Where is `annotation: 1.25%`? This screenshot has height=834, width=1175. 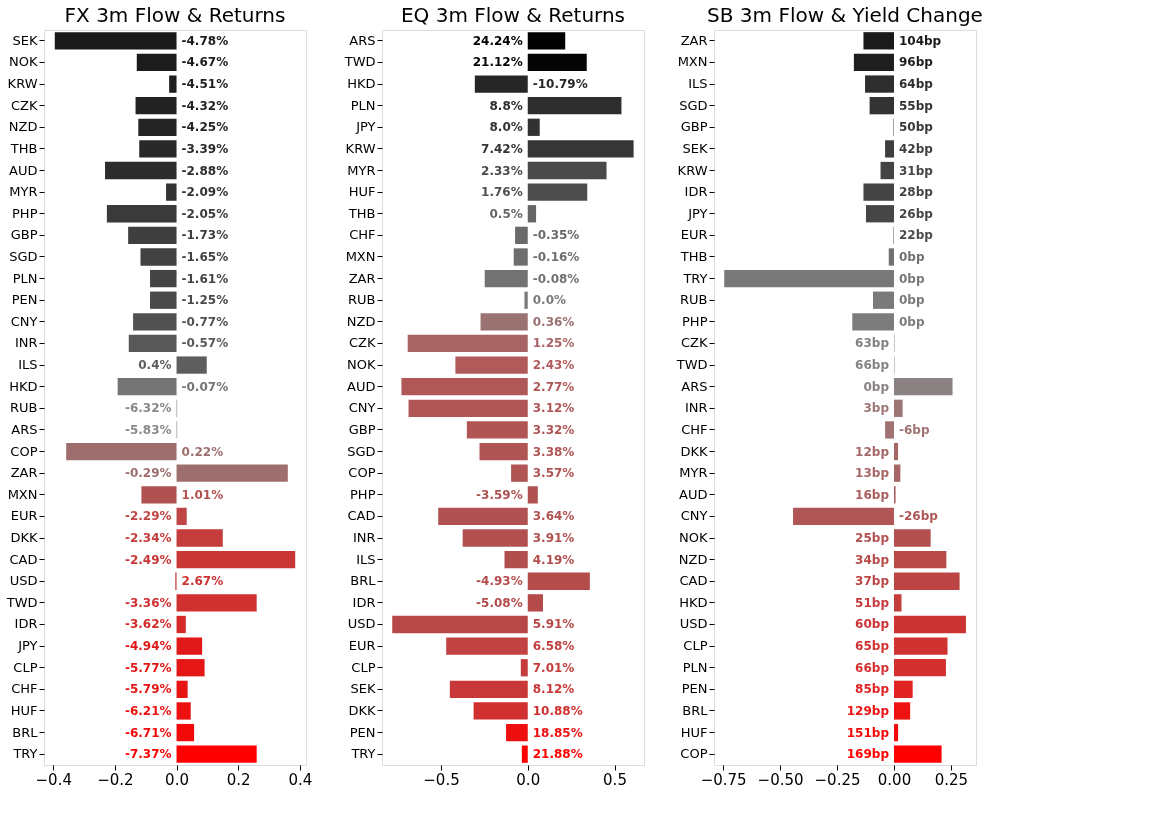
annotation: 1.25% is located at coordinates (553, 343).